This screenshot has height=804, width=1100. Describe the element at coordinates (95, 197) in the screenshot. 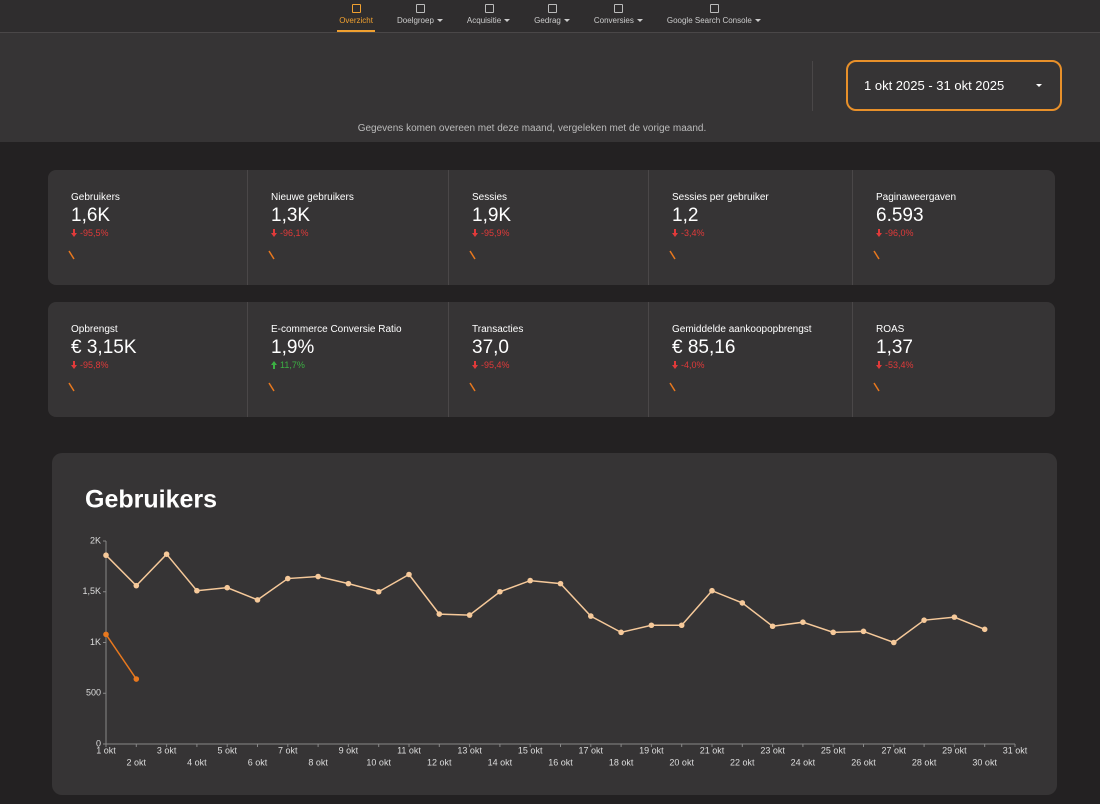

I see `kpi-label: Gebruikers` at that location.